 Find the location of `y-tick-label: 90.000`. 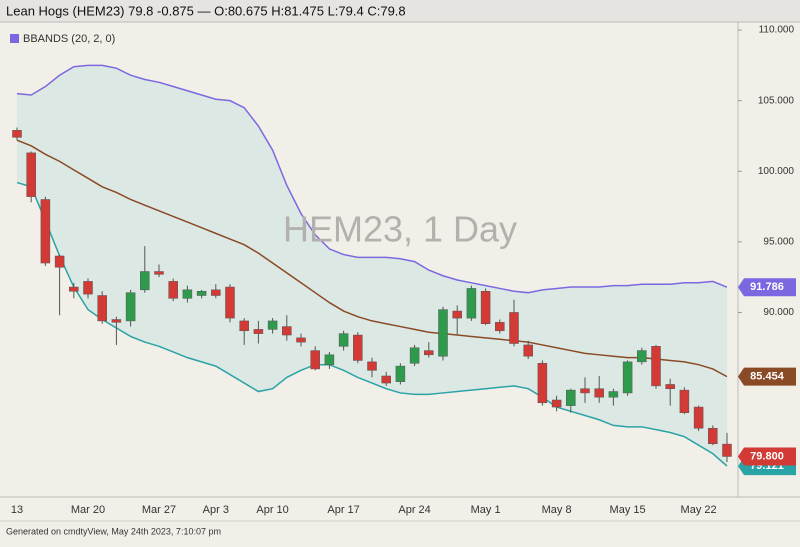

y-tick-label: 90.000 is located at coordinates (778, 312).